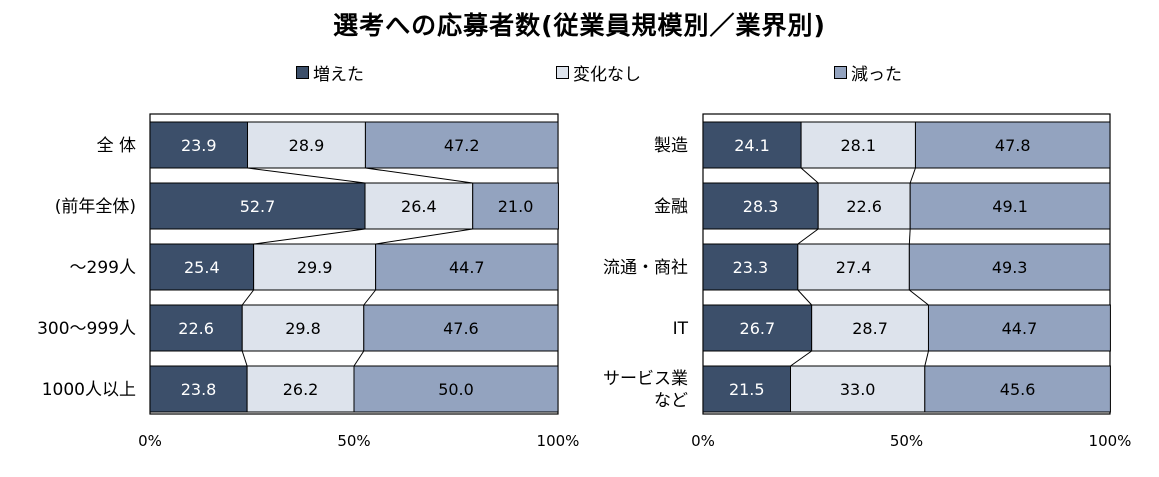  I want to click on industry-bar-label-decreased: 47.8, so click(1013, 145).